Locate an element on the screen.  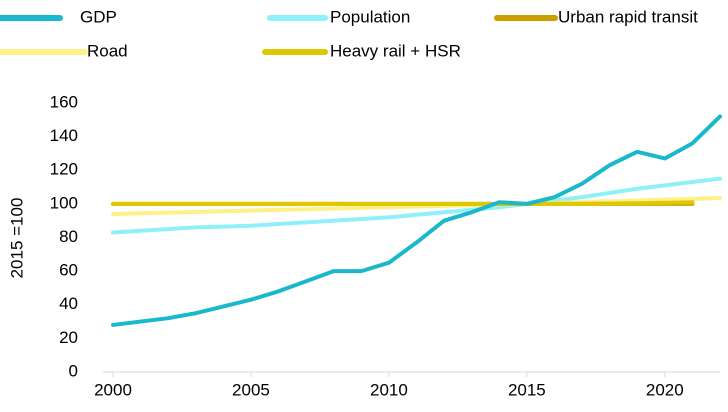
x-tick-label: 2015 is located at coordinates (527, 389).